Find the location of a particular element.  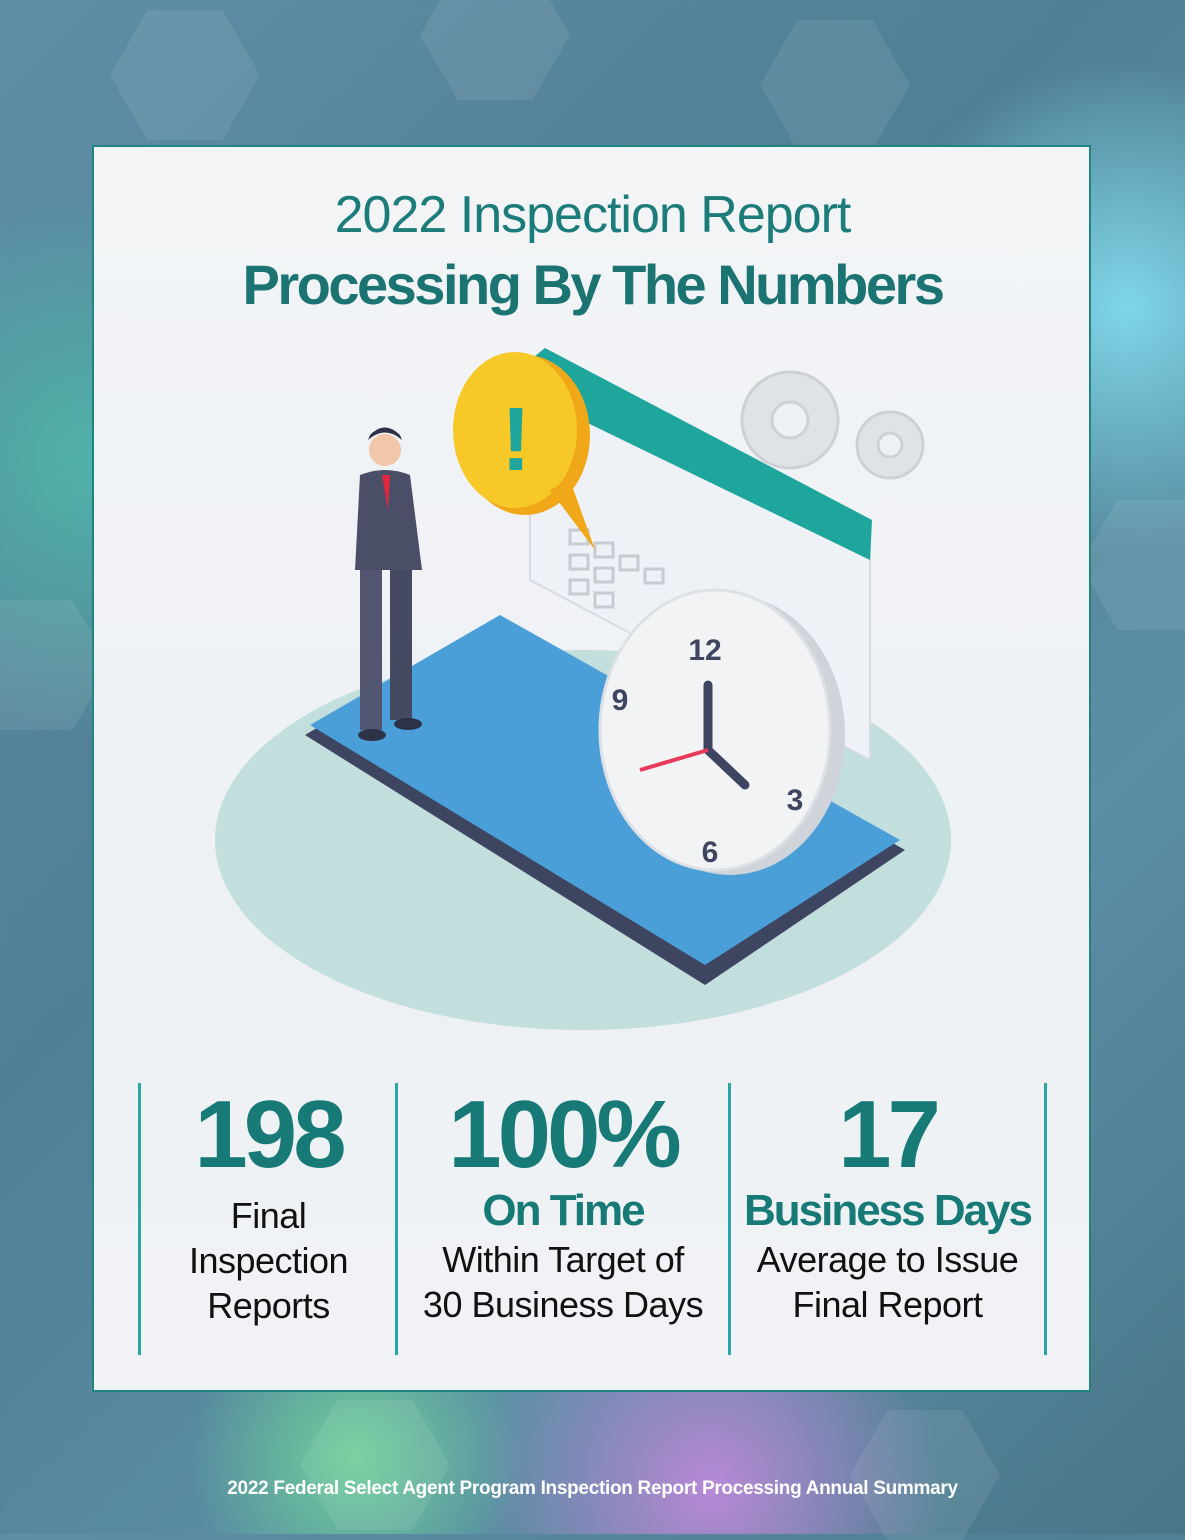

stat-reports: 198 Final Inspection Reports is located at coordinates (268, 1206).